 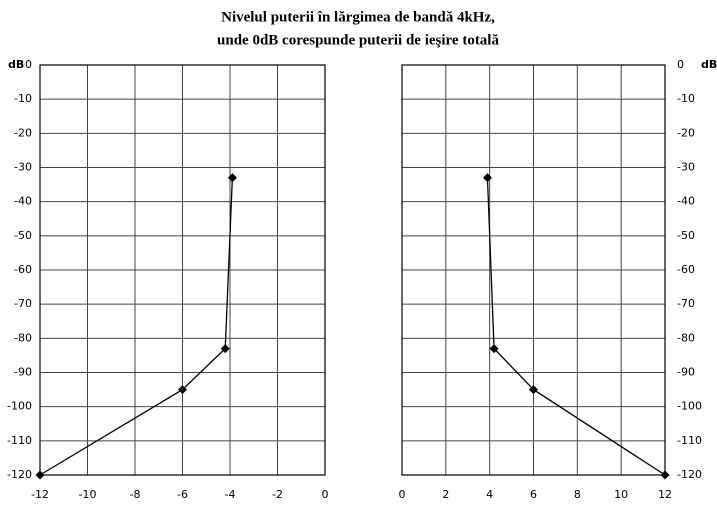 I want to click on x-tick-label: -10, so click(x=88, y=494).